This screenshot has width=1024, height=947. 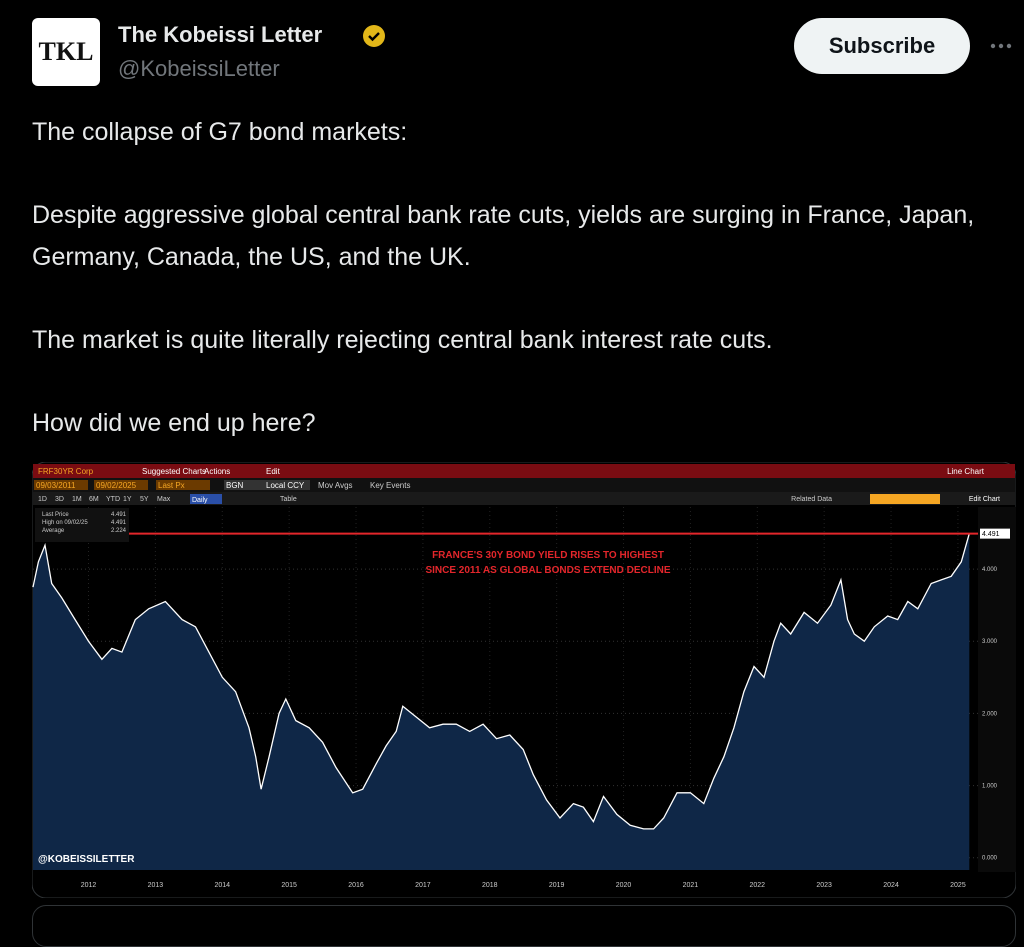 What do you see at coordinates (119, 531) in the screenshot?
I see `legend-value: 2.224` at bounding box center [119, 531].